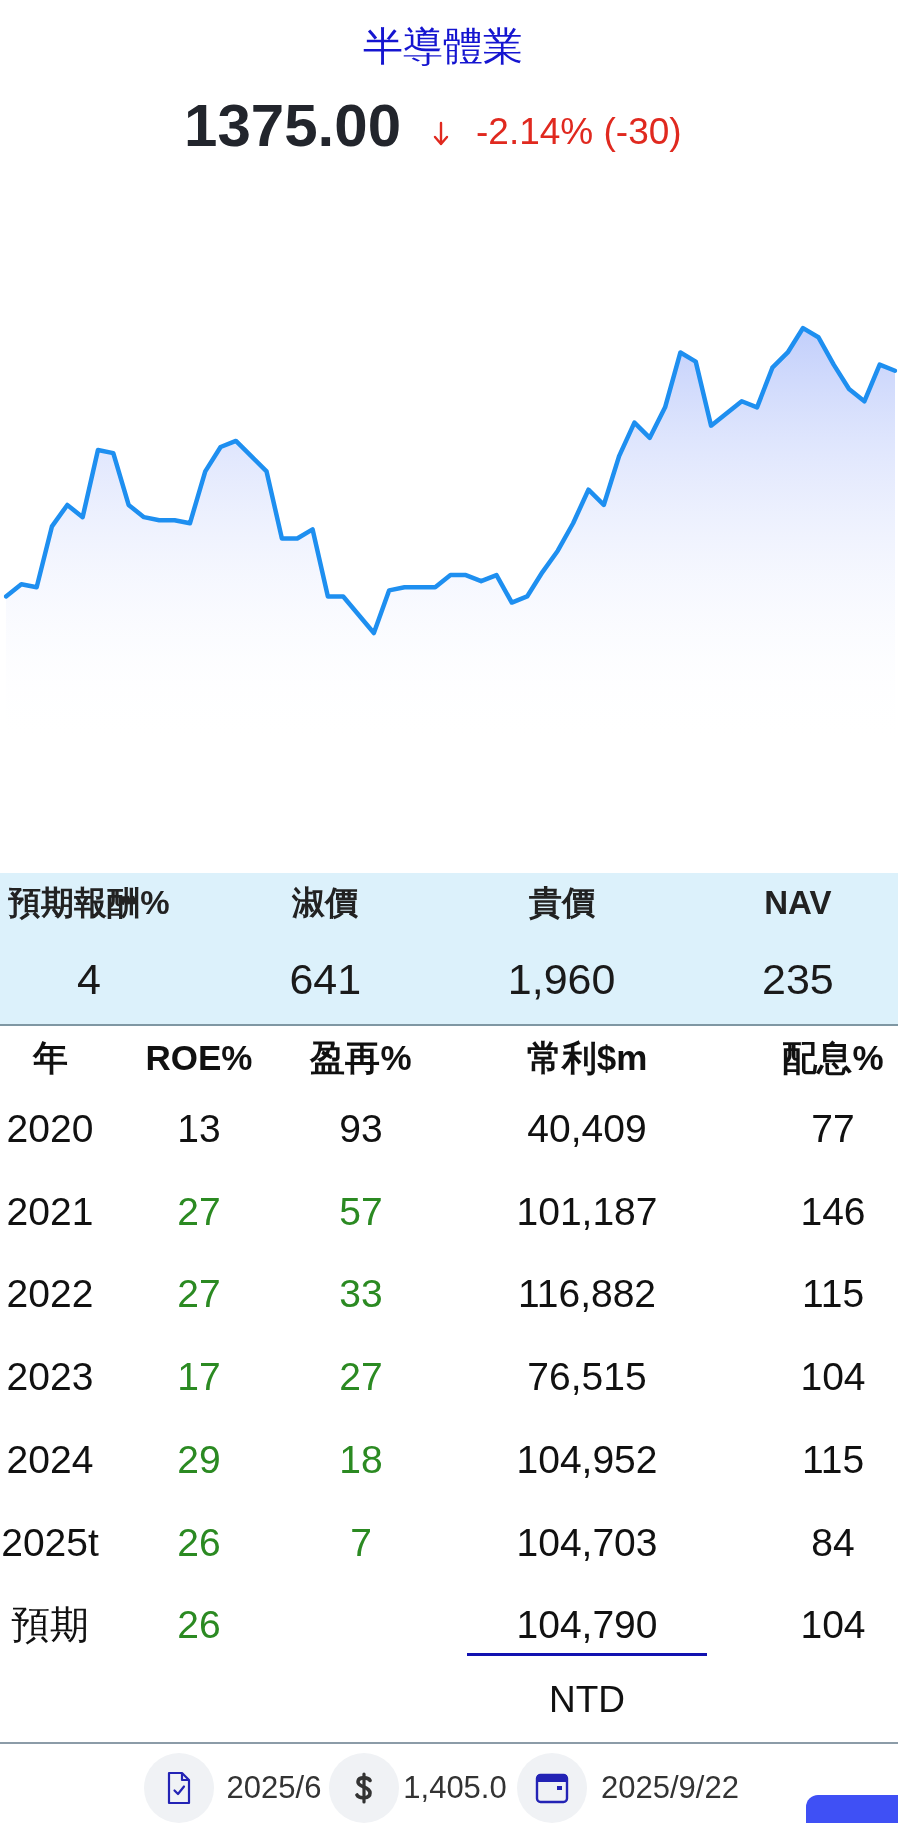  I want to click on category-label: NAV, so click(798, 902).